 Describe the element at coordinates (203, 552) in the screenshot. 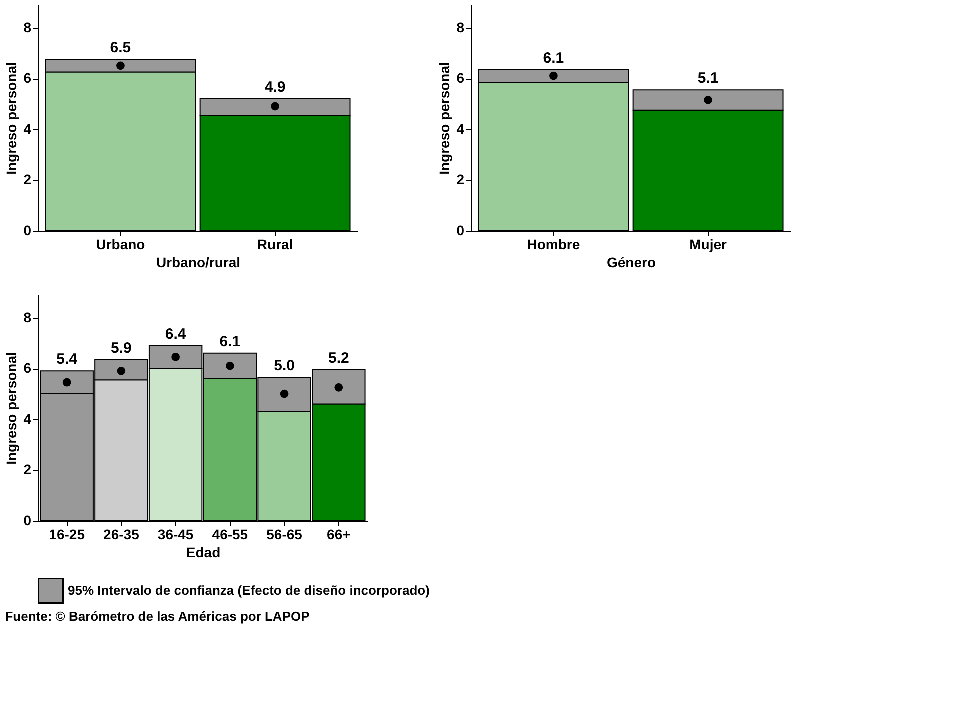

I see `x-axis-title: Edad` at that location.